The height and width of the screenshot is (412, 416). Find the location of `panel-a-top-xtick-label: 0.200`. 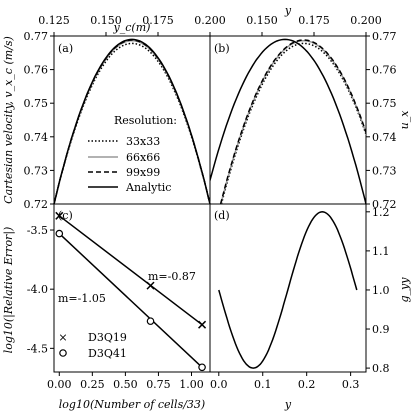

panel-a-top-xtick-label: 0.200 is located at coordinates (210, 20).